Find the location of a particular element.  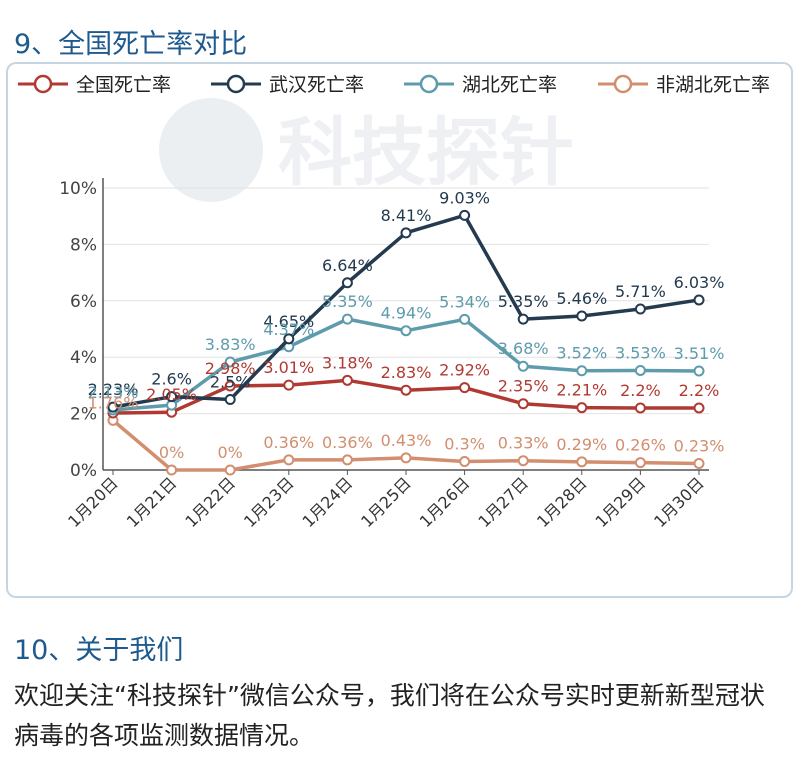

data-label: 1.76% is located at coordinates (113, 402).